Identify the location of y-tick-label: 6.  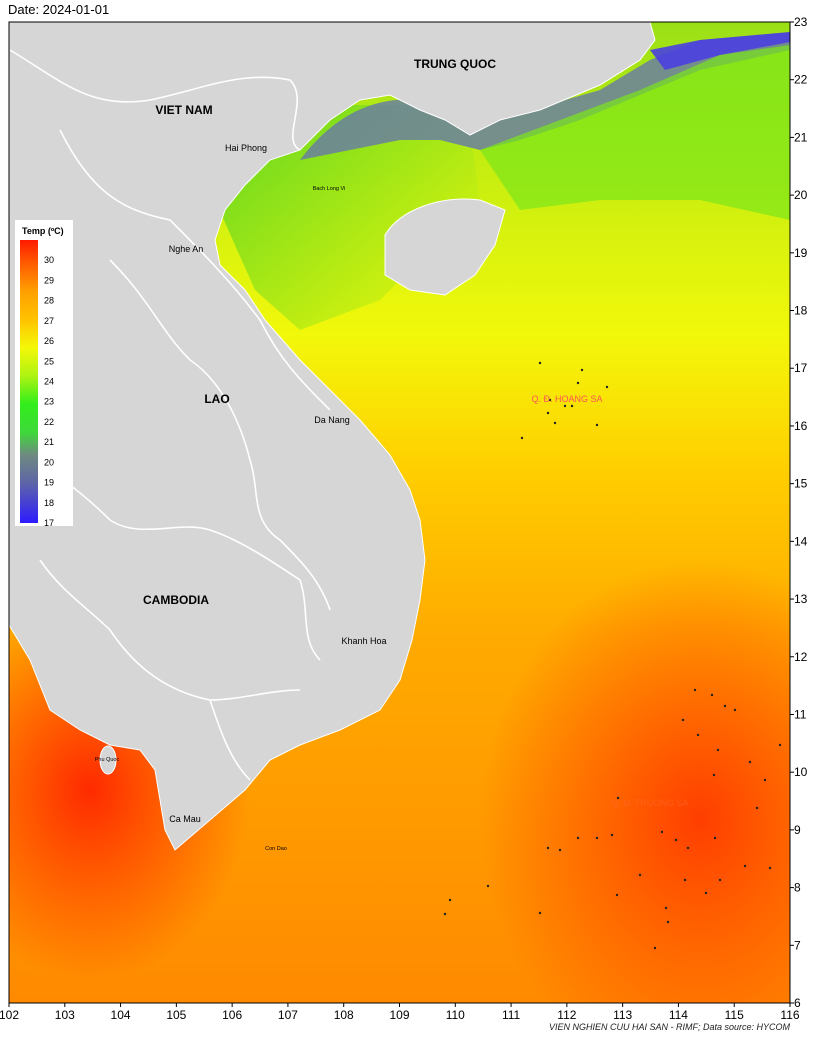
(797, 1003).